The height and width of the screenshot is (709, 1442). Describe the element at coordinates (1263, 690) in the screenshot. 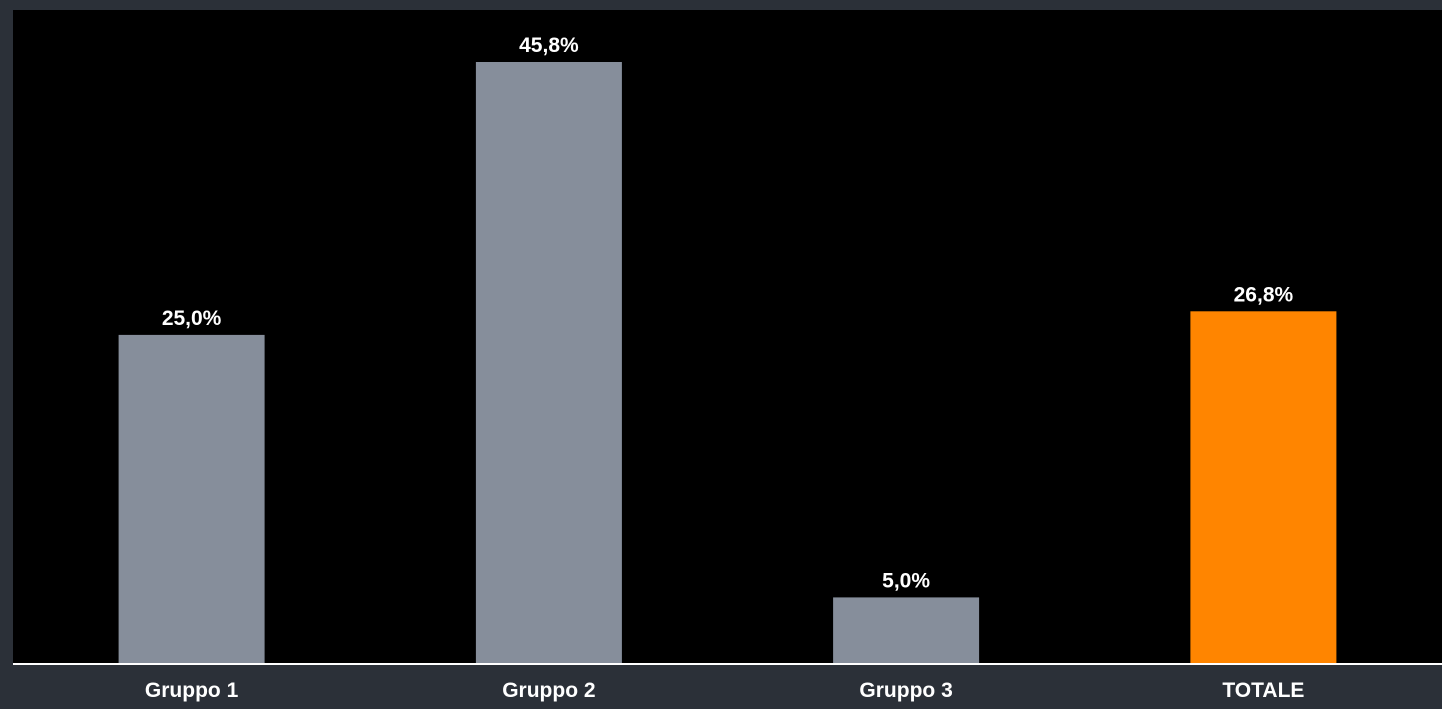

I see `category-label-totale: TOTALE` at that location.